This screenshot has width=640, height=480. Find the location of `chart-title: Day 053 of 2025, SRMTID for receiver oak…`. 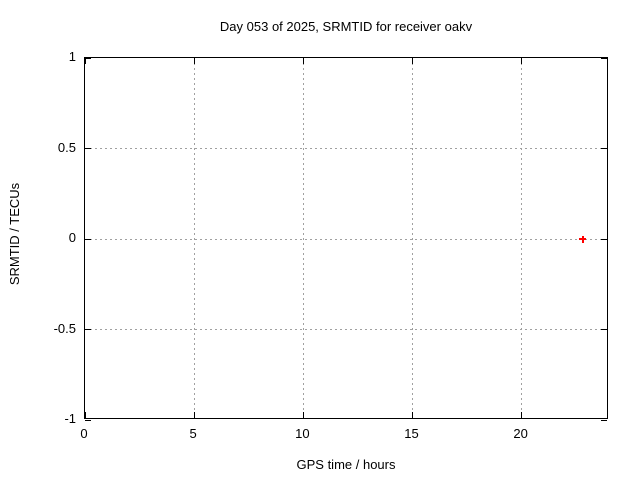

chart-title: Day 053 of 2025, SRMTID for receiver oak… is located at coordinates (346, 26).